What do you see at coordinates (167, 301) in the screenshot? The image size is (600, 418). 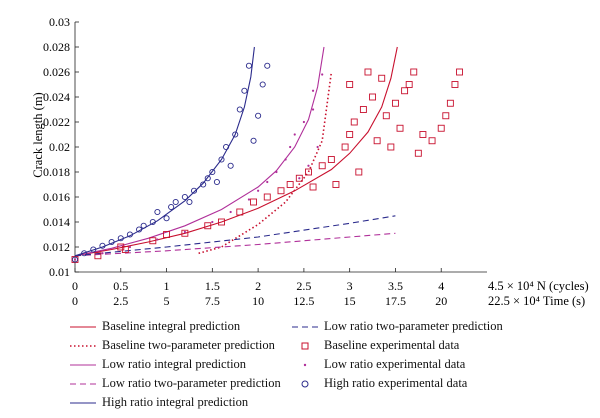 I see `x-tick-label-time: 5` at bounding box center [167, 301].